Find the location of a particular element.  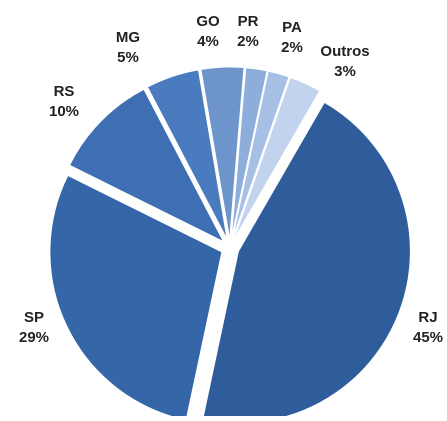

slice-label: GO is located at coordinates (208, 21).